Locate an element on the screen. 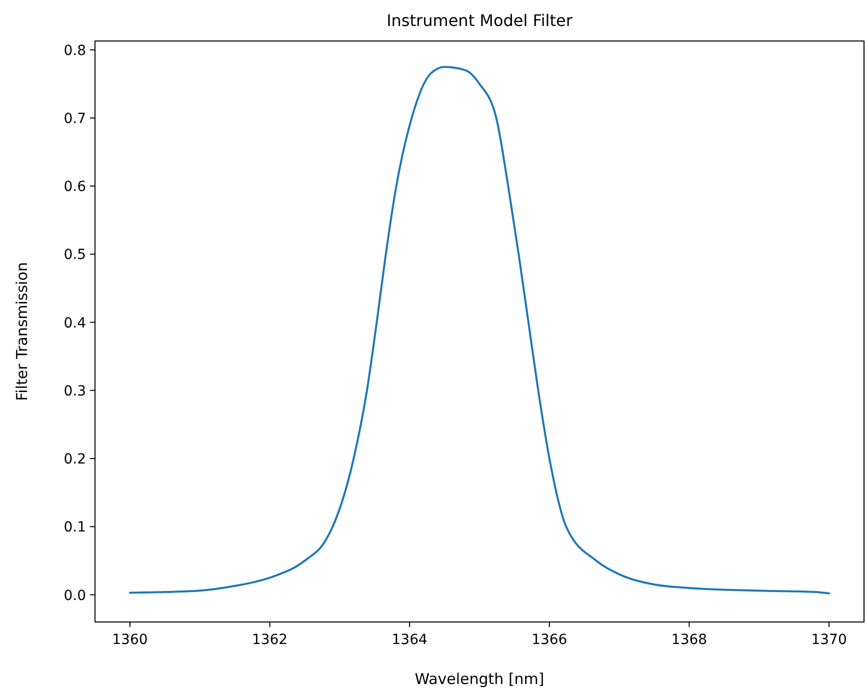 This screenshot has height=694, width=865. x-axis-title: Wavelength [nm] is located at coordinates (479, 679).